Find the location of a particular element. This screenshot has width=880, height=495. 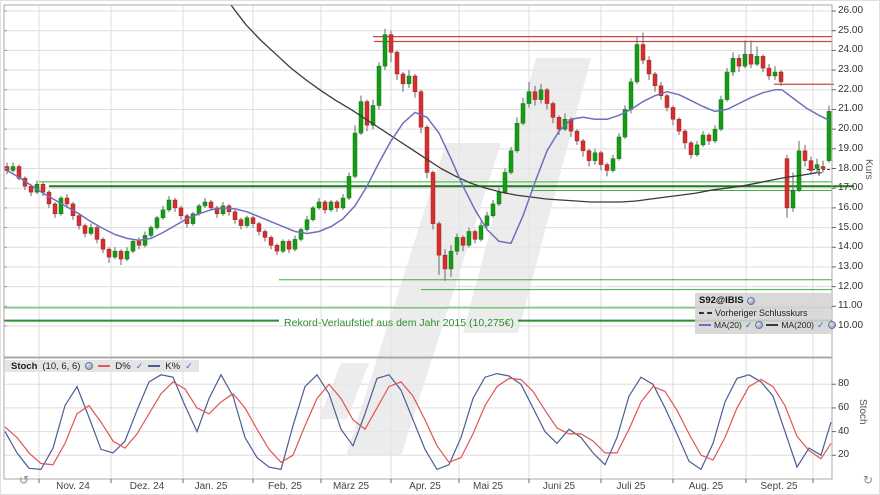

d-visibility-check: ✓ is located at coordinates (139, 365).